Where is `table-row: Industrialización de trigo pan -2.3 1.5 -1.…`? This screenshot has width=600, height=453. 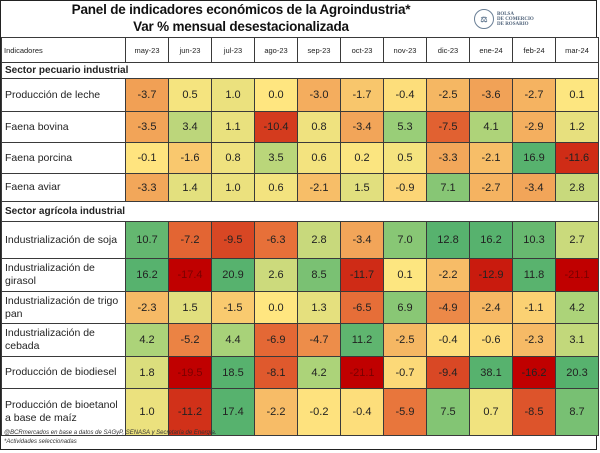 table-row: Industrialización de trigo pan -2.3 1.5 -1.… is located at coordinates (300, 307).